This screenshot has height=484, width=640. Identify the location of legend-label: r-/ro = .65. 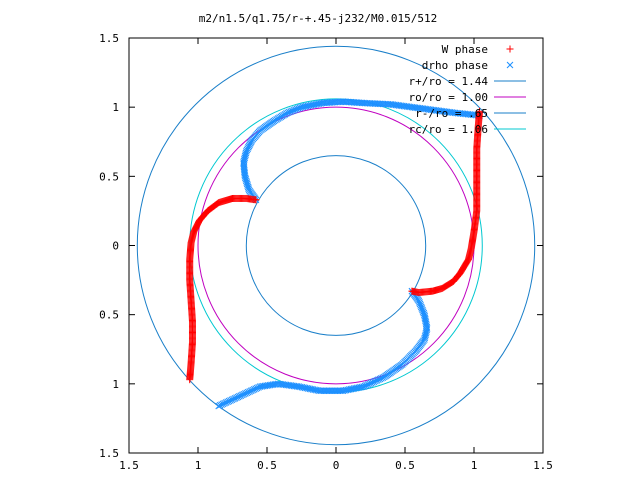
(451, 113).